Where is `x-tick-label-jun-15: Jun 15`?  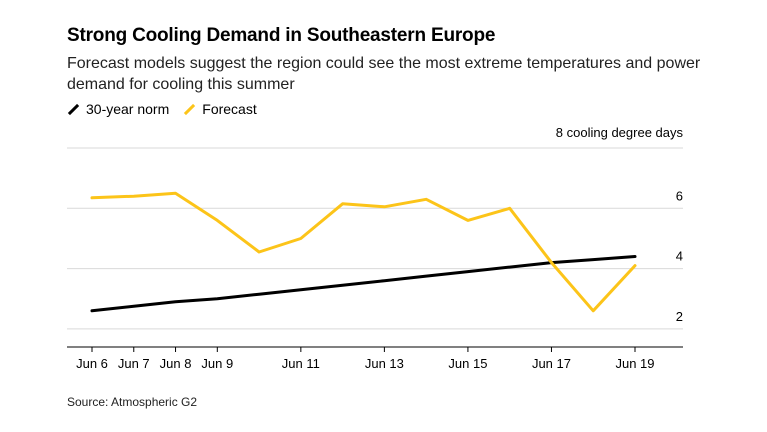
x-tick-label-jun-15: Jun 15 is located at coordinates (467, 363).